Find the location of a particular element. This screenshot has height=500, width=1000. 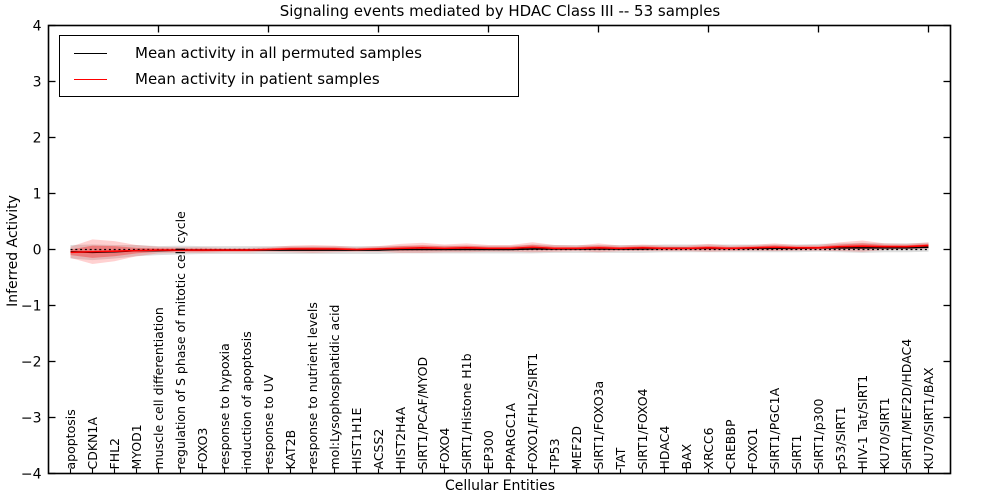

x-category-label: FHL2 is located at coordinates (114, 454).